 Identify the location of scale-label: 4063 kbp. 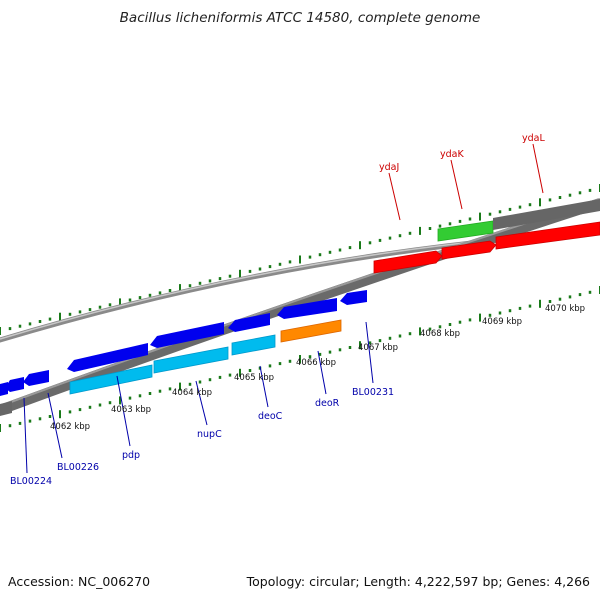
(131, 410).